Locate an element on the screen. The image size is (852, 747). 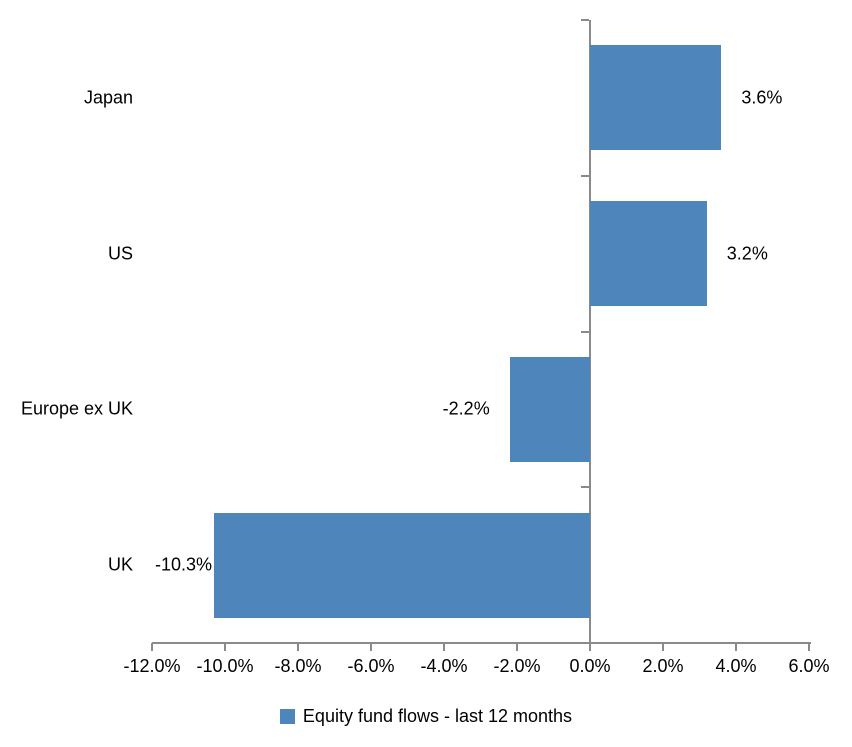
bar-europe-ex-uk is located at coordinates (549, 409).